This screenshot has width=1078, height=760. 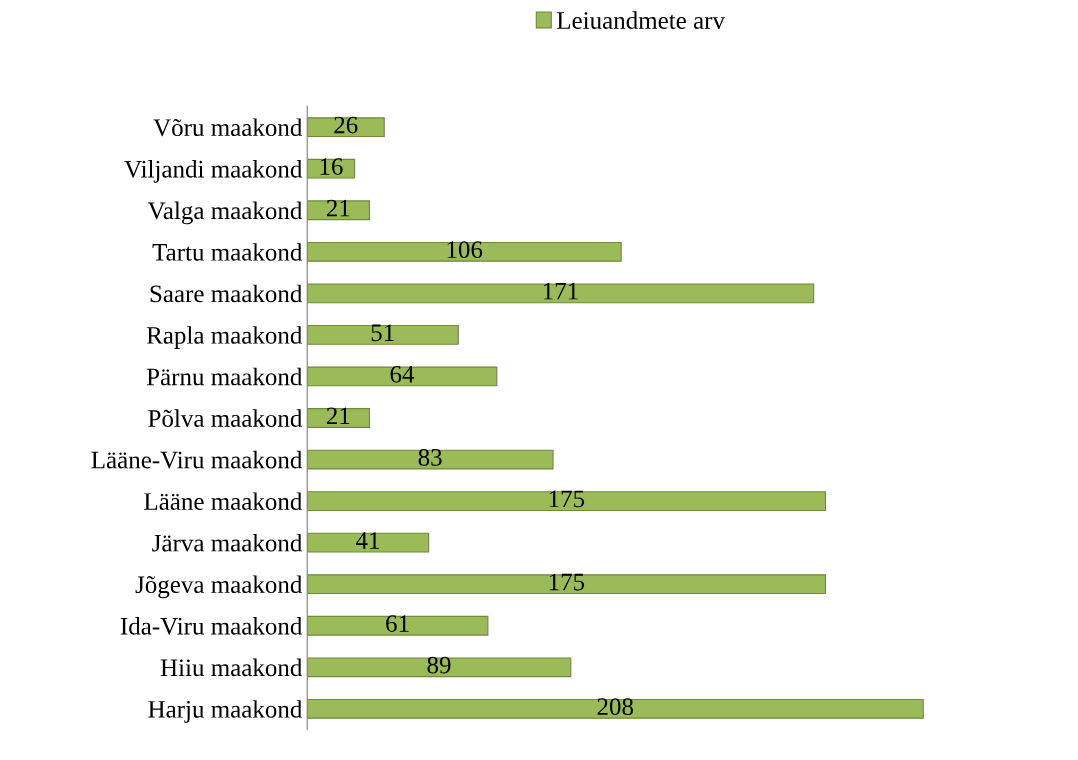 What do you see at coordinates (211, 626) in the screenshot?
I see `y-tick-label: Ida-Viru maakond` at bounding box center [211, 626].